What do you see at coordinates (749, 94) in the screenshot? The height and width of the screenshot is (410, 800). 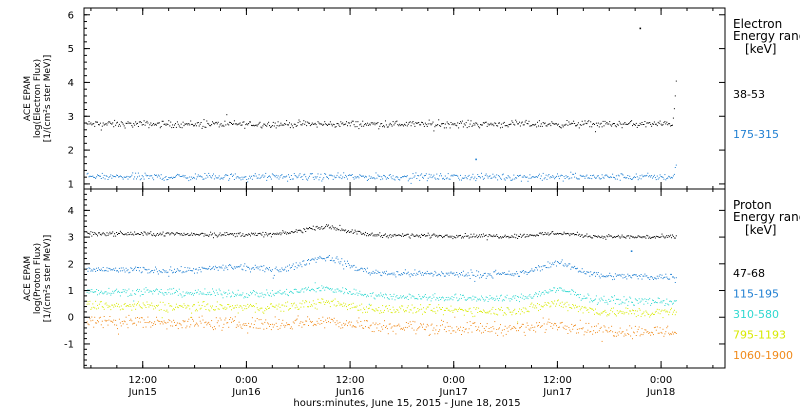 I see `electron-legend-entry: 38-53` at bounding box center [749, 94].